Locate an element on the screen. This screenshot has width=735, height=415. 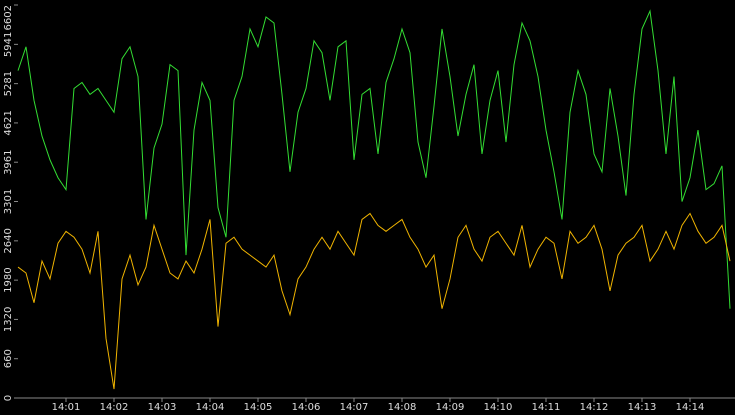
y-tick-label: 2640 is located at coordinates (8, 240).